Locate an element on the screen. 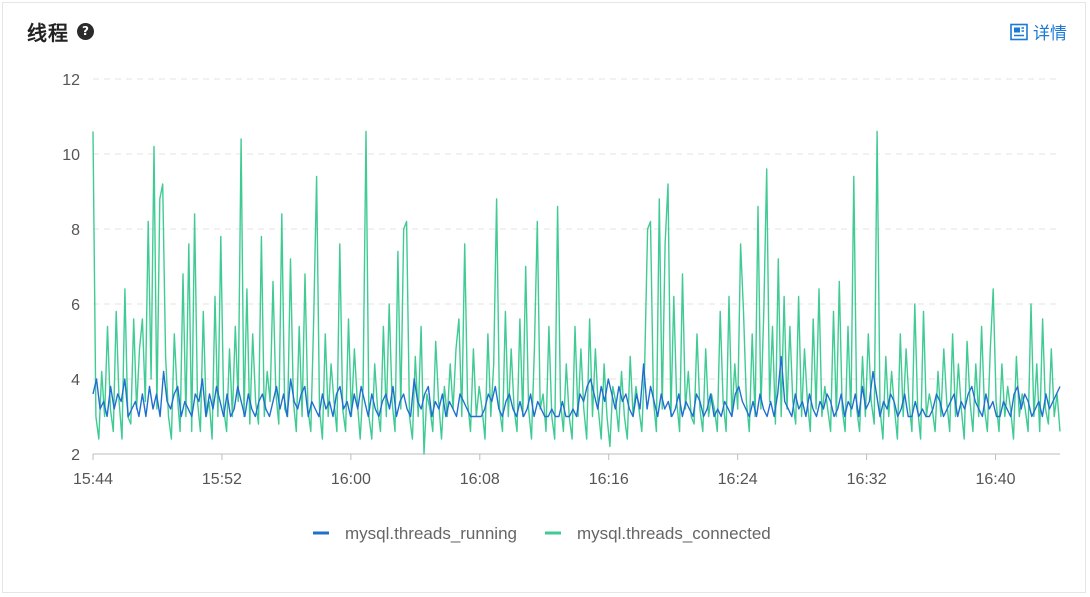  x-tick-label: 15:52 is located at coordinates (222, 479).